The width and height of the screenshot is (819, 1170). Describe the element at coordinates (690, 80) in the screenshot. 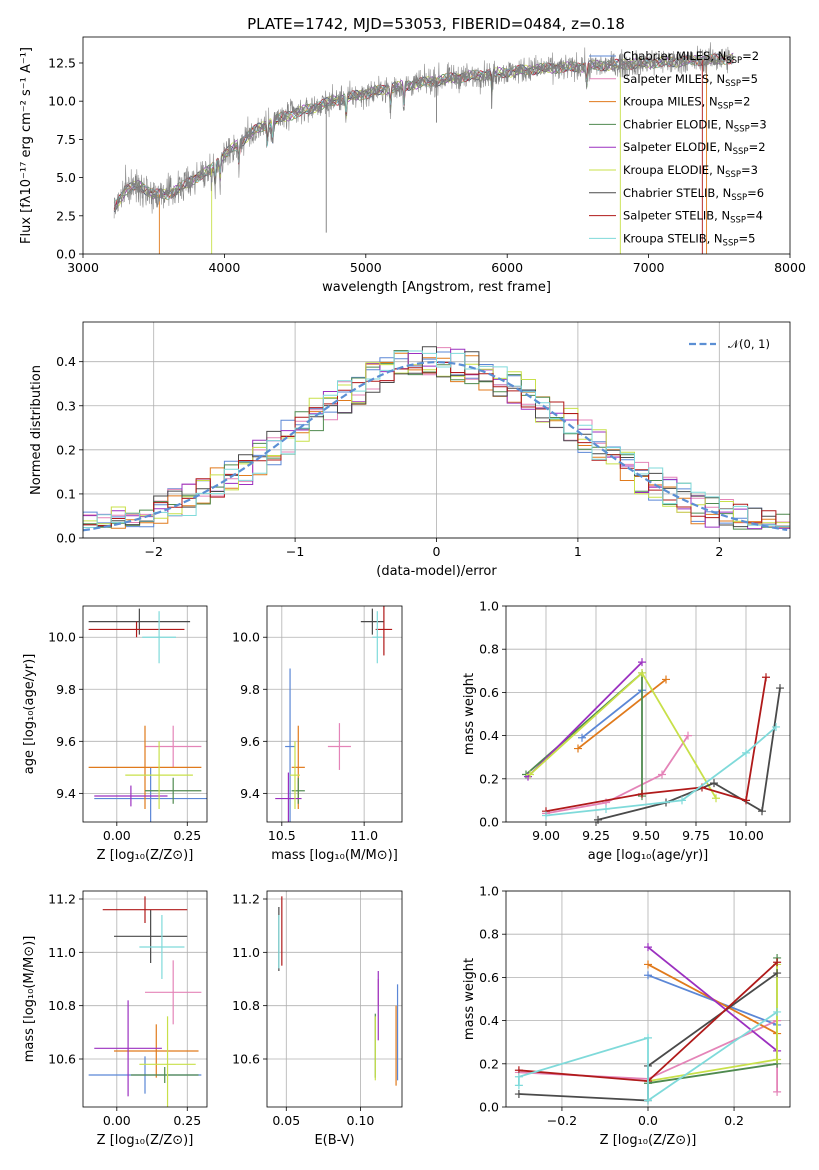

I see `legend-entry: Salpeter MILES, NSSP=5` at that location.